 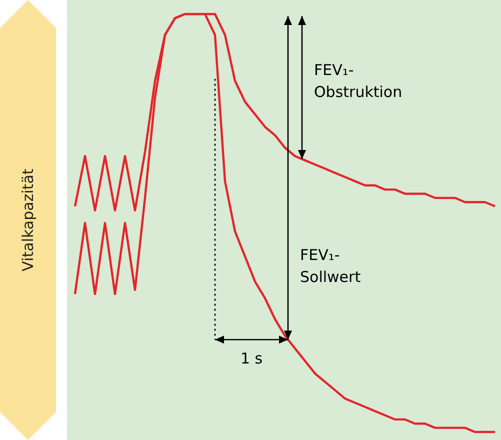 What do you see at coordinates (251, 359) in the screenshot?
I see `annotation: 1 s` at bounding box center [251, 359].